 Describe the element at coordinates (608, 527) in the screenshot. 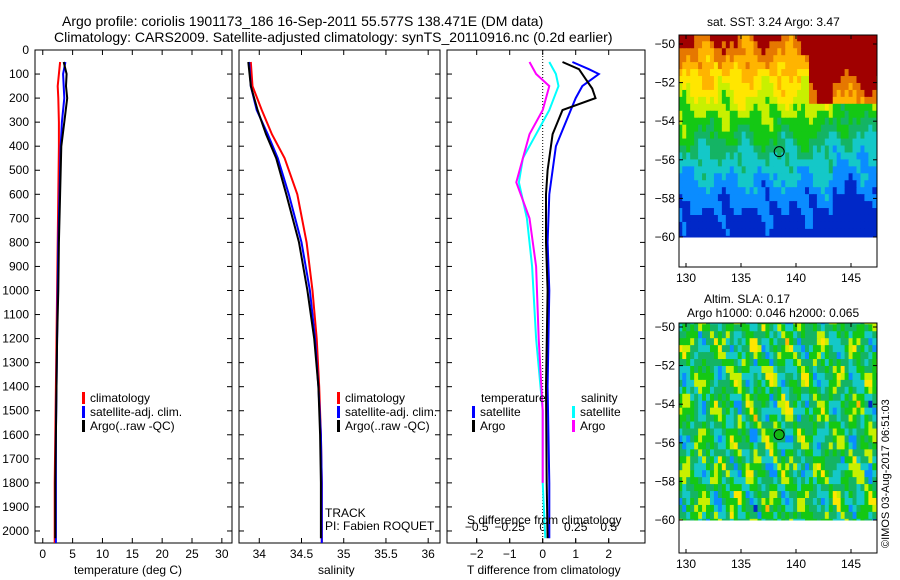

I see `s-tick-label: 0.5` at that location.